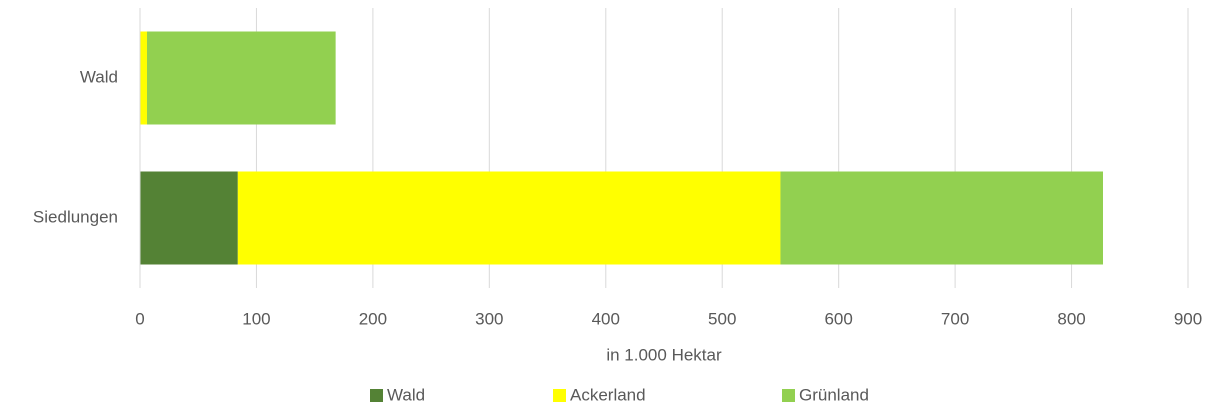 This screenshot has height=411, width=1211. Describe the element at coordinates (1188, 318) in the screenshot. I see `x-tick-label: 900` at that location.